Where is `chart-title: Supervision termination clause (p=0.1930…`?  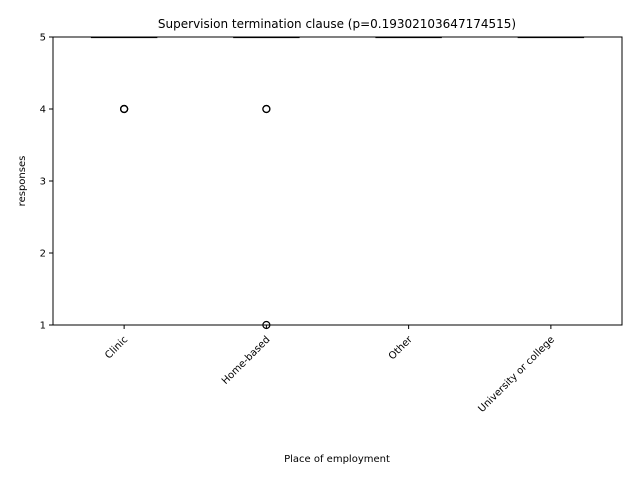
chart-title: Supervision termination clause (p=0.1930… is located at coordinates (337, 24).